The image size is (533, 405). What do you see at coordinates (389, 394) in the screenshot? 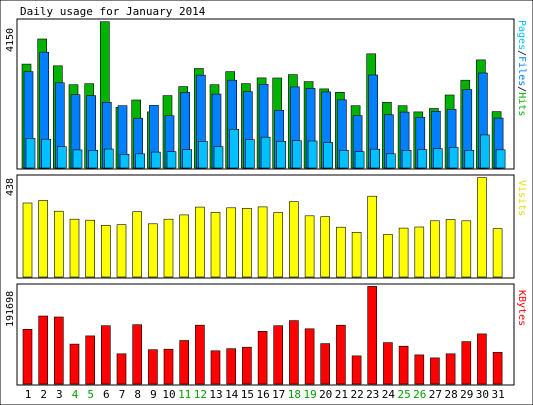
I see `x-tick-label: 24` at bounding box center [389, 394].